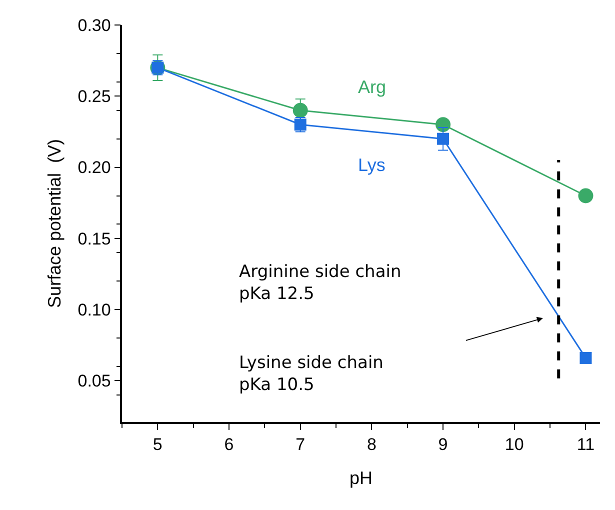 The width and height of the screenshot is (615, 510). I want to click on x-tick-label: 5, so click(157, 444).